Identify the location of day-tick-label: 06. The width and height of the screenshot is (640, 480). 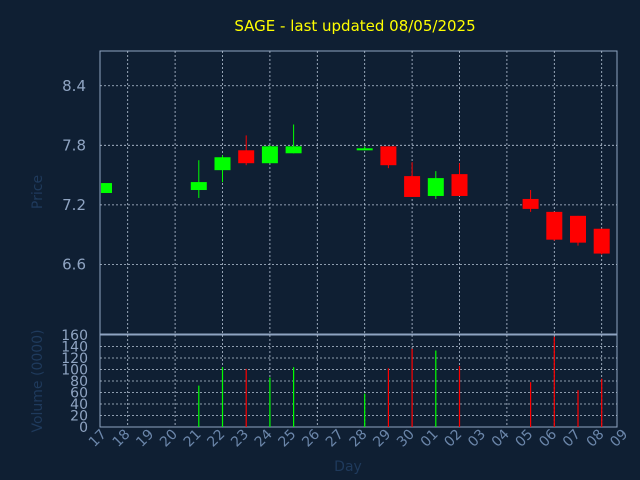
(548, 438).